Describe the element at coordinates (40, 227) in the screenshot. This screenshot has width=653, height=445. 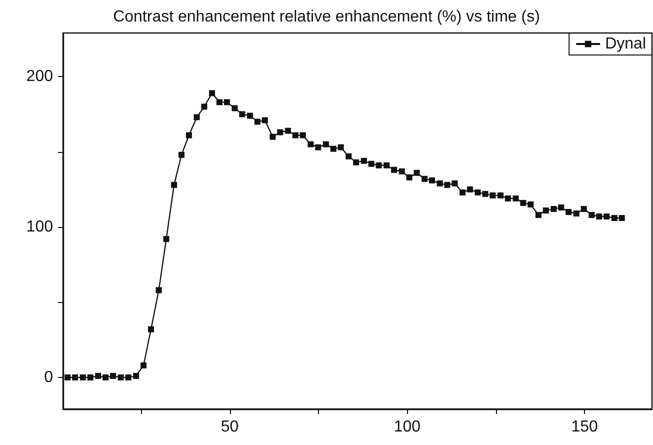
I see `y-tick-label: 100` at that location.